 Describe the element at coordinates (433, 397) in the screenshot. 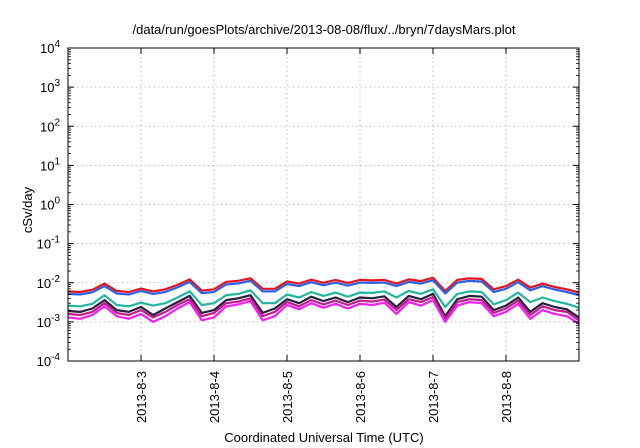

I see `x-tick-label: 2013-8-7` at that location.